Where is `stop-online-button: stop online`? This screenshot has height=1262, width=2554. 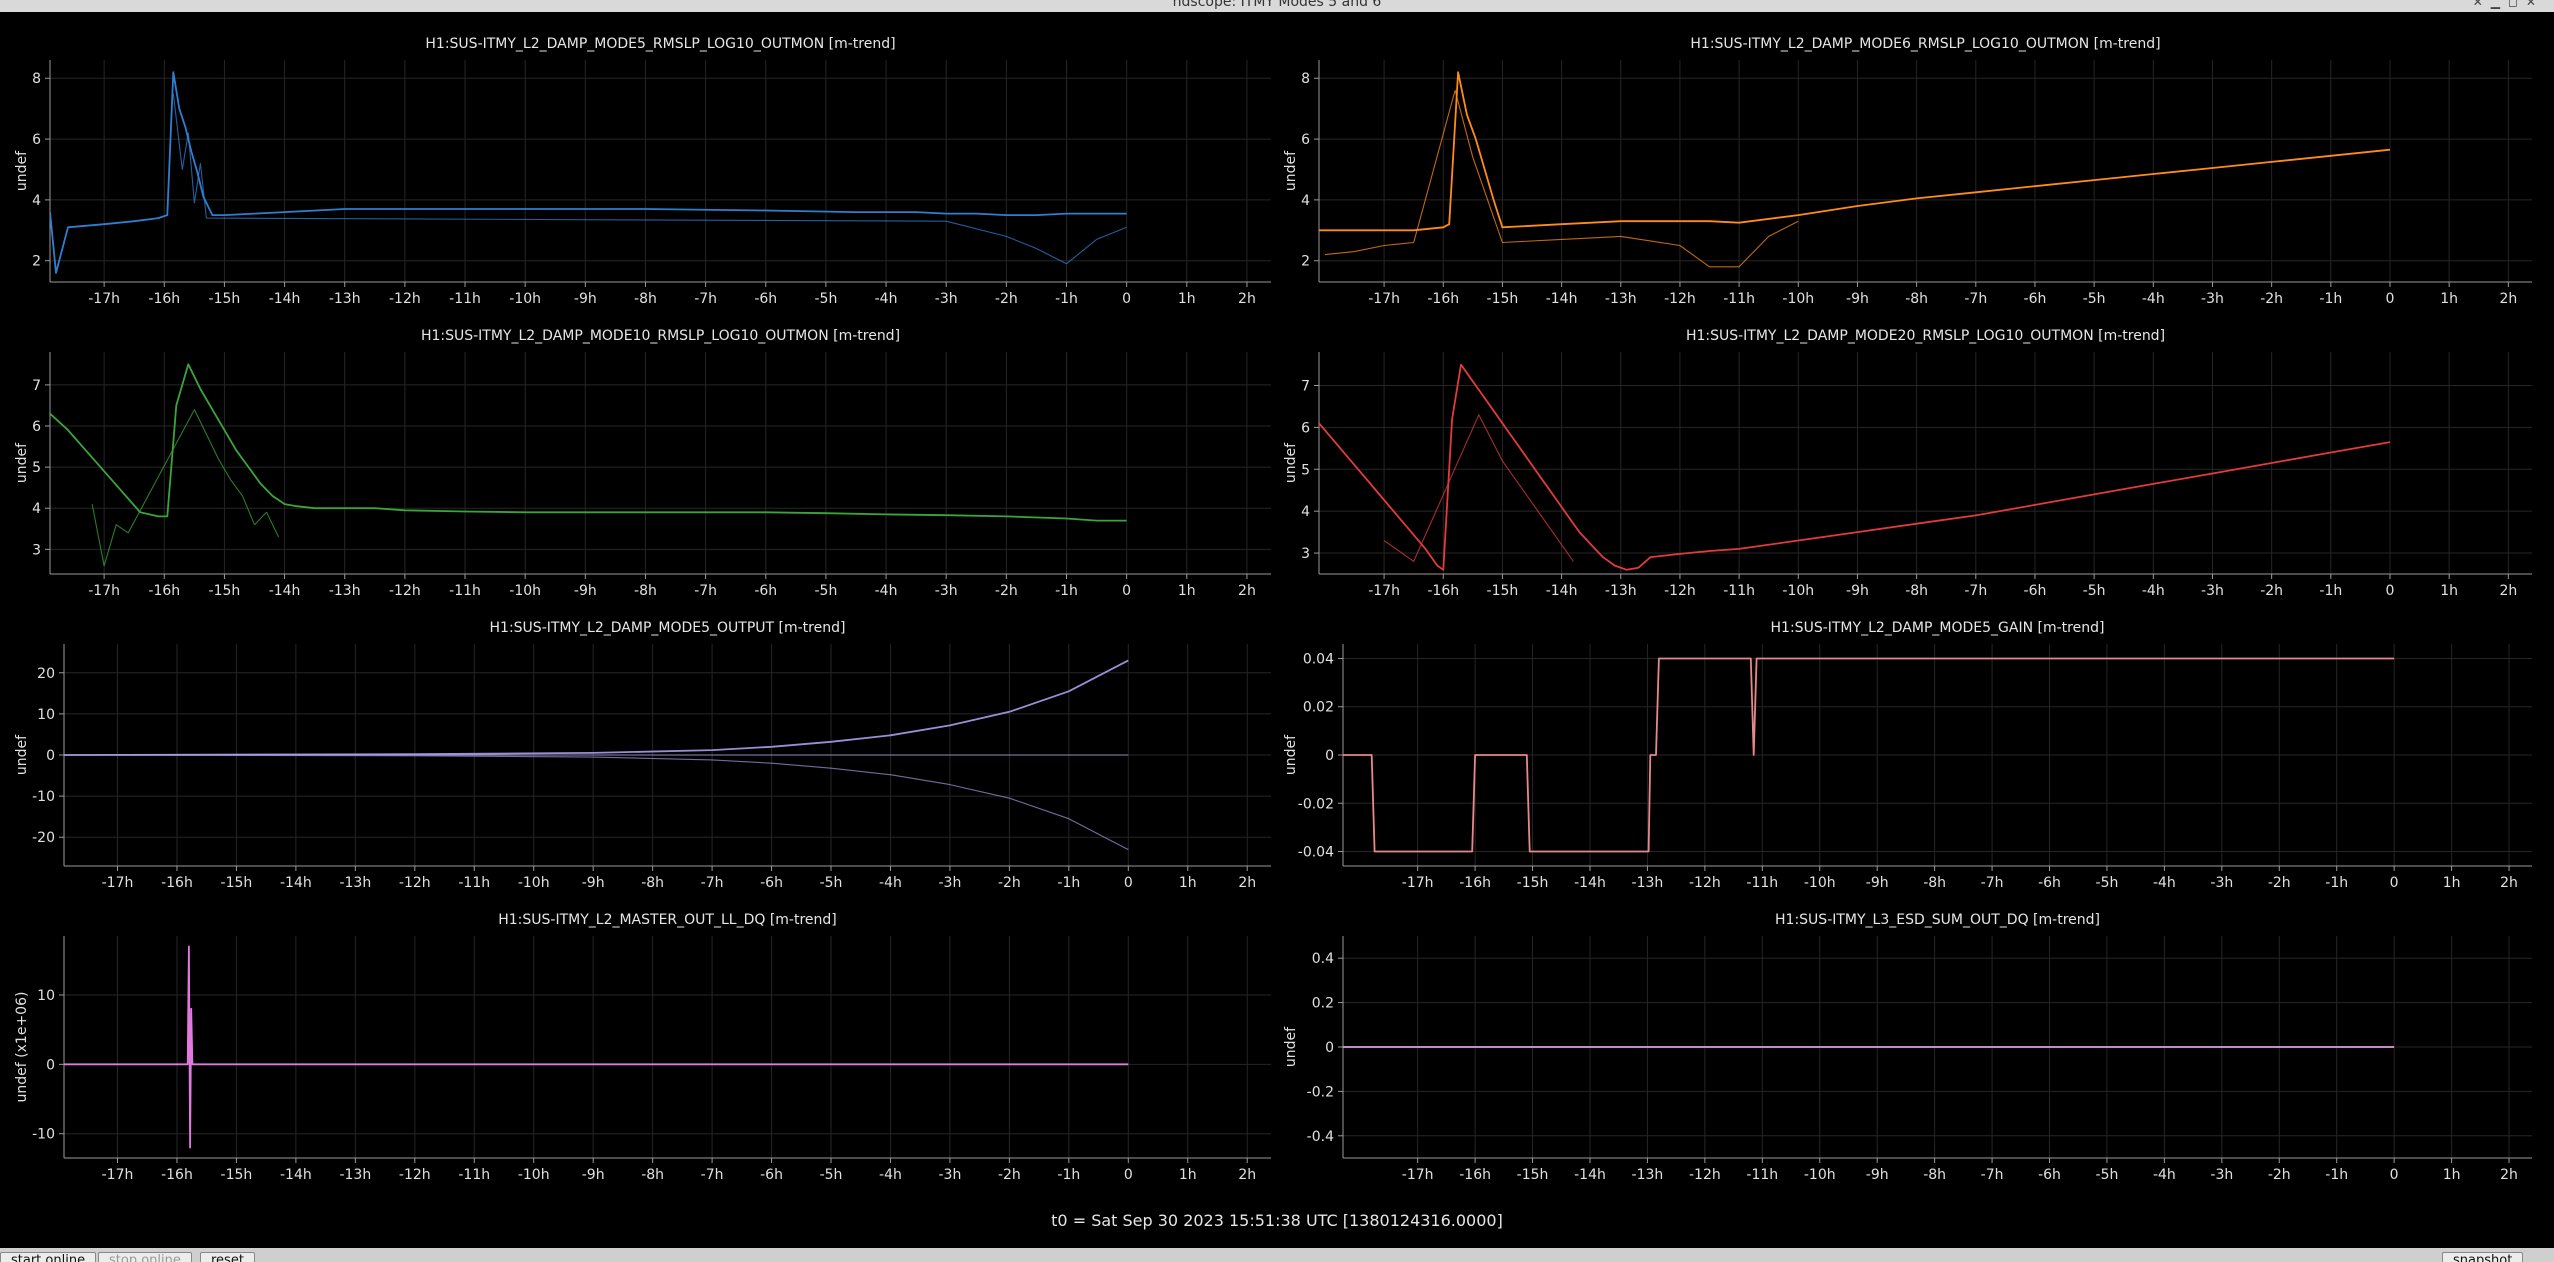
stop-online-button: stop online is located at coordinates (145, 1257).